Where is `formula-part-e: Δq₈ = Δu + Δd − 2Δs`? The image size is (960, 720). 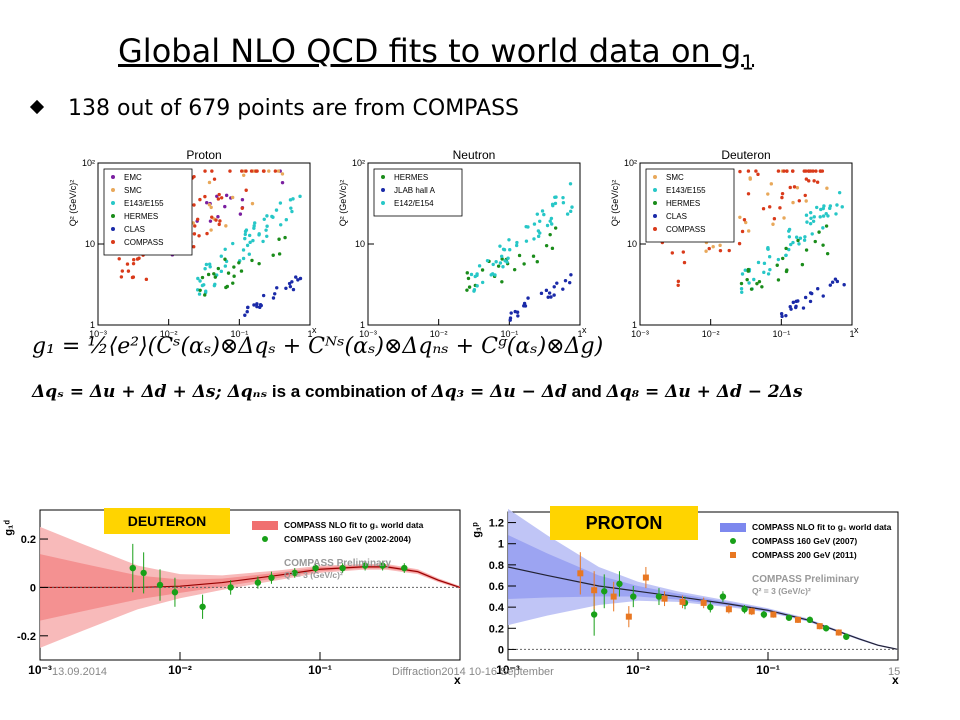 formula-part-e: Δq₈ = Δu + Δd − 2Δs is located at coordinates (704, 392).